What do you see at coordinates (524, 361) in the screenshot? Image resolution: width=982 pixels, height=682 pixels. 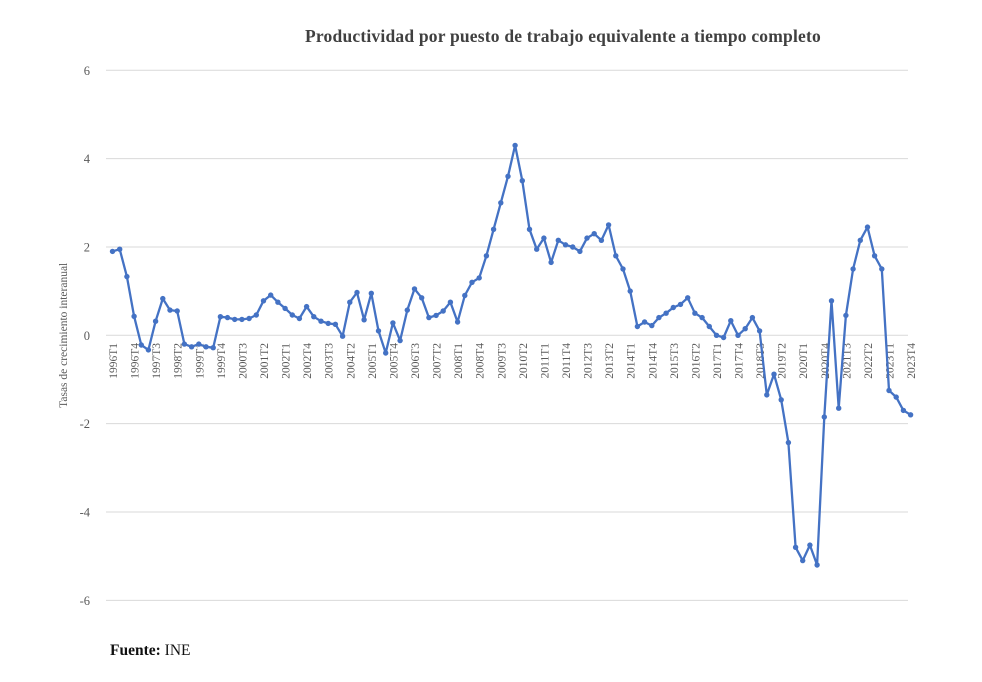 I see `x-tick-label: 2010T2` at bounding box center [524, 361].